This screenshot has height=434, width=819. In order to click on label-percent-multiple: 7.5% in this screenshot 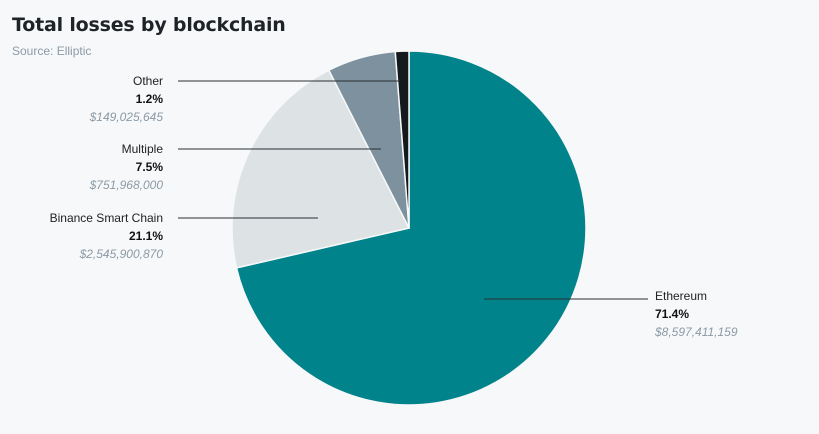, I will do `click(150, 167)`.